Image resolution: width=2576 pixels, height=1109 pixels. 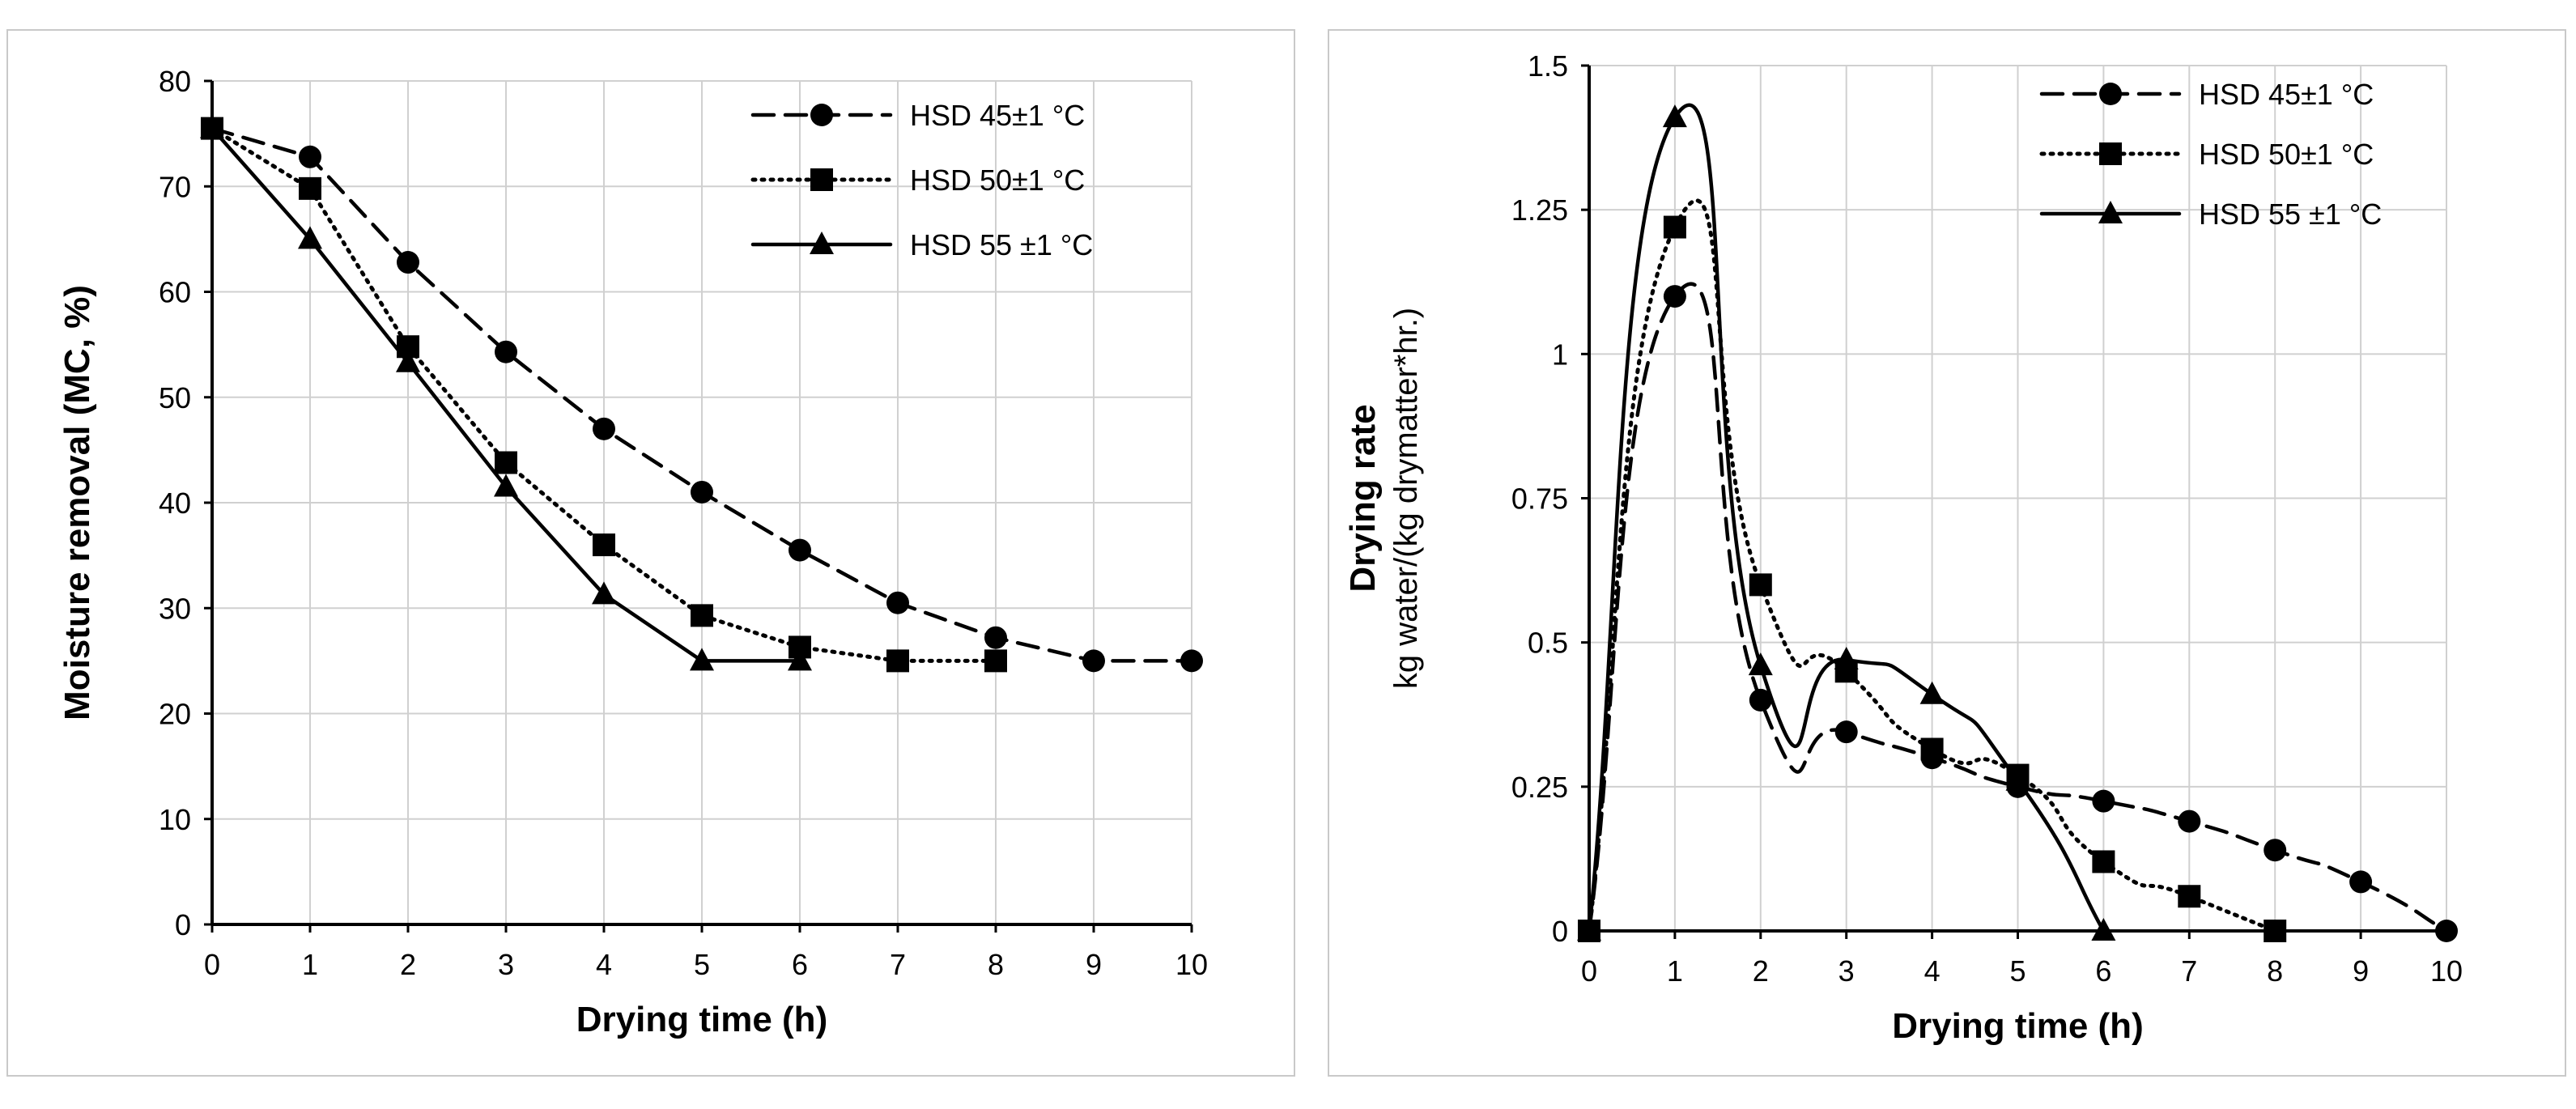 What do you see at coordinates (2286, 154) in the screenshot?
I see `right-legend-label-hsd-50-1-c: HSD 50±1 °C` at bounding box center [2286, 154].